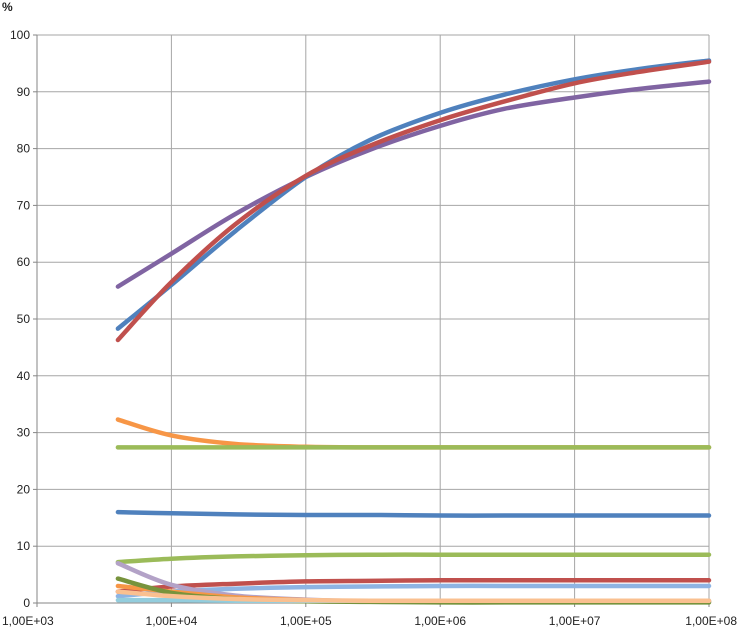  What do you see at coordinates (26, 603) in the screenshot?
I see `y-tick-label: 0` at bounding box center [26, 603].